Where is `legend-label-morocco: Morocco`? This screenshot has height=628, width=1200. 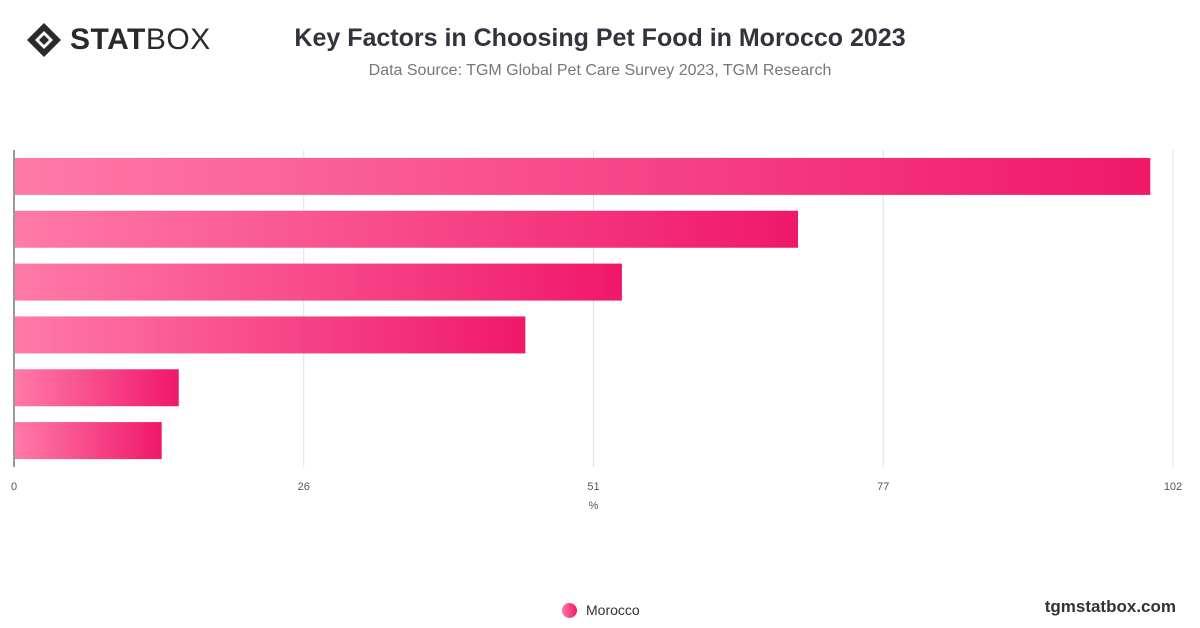
legend-label-morocco: Morocco is located at coordinates (613, 610).